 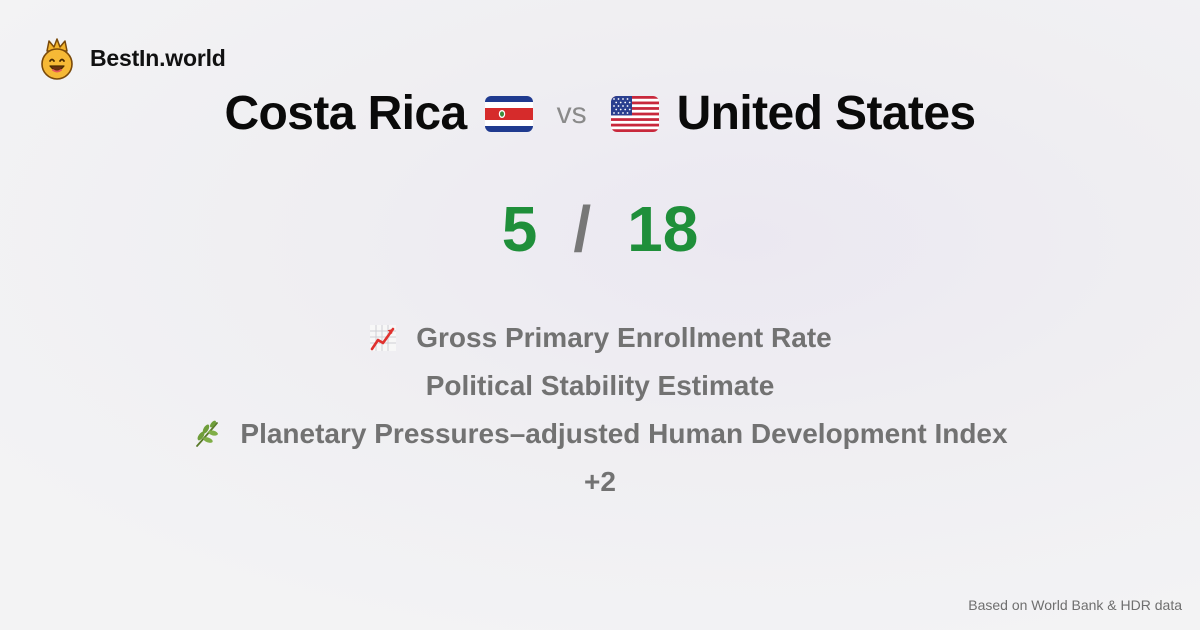 What do you see at coordinates (207, 433) in the screenshot?
I see `herb-icon` at bounding box center [207, 433].